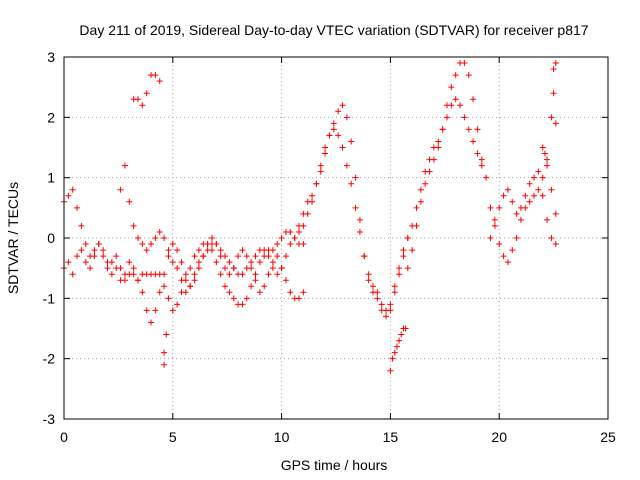  I want to click on x-tick-label: 5, so click(173, 437).